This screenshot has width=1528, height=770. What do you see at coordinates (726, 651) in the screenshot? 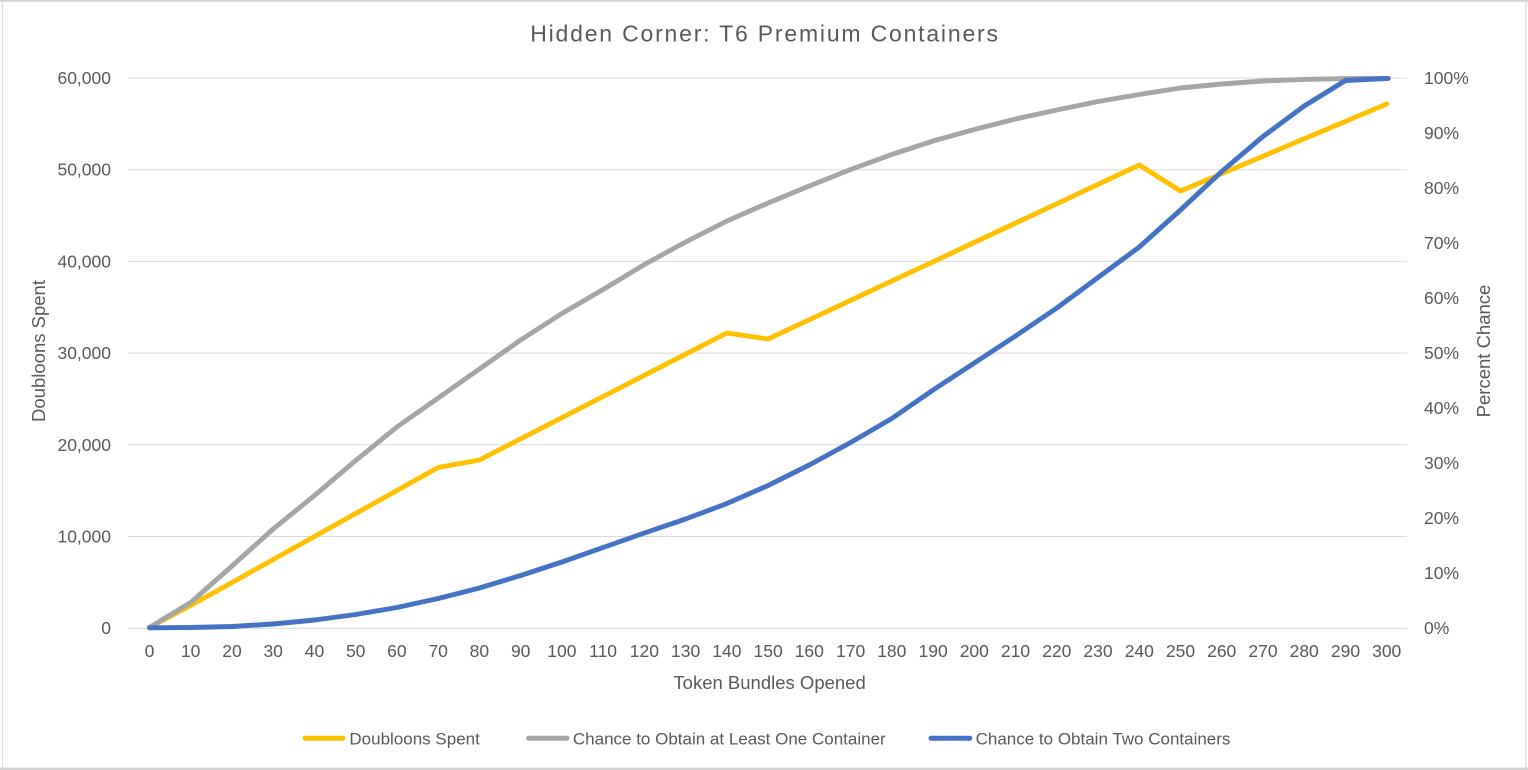
I see `svg-text: 140` at bounding box center [726, 651].